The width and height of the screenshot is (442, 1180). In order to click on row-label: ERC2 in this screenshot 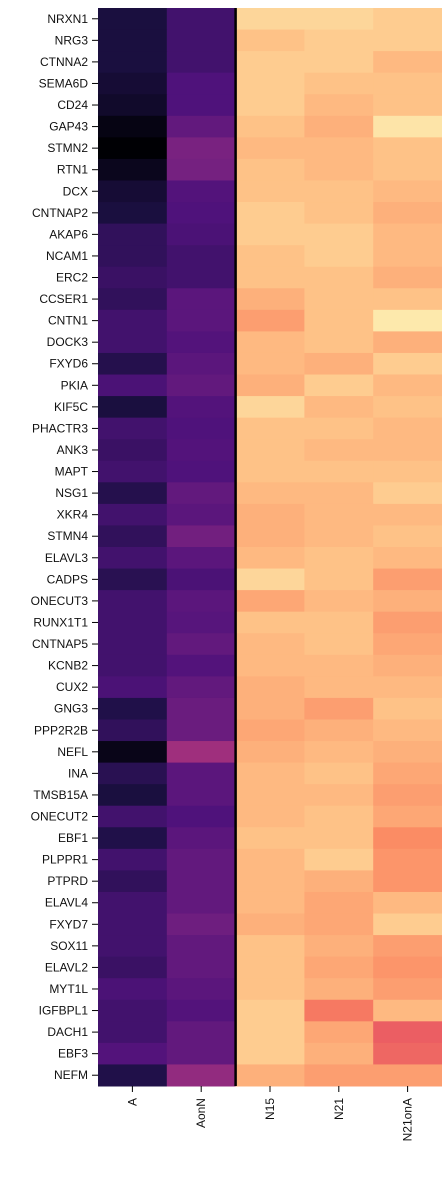, I will do `click(72, 278)`.